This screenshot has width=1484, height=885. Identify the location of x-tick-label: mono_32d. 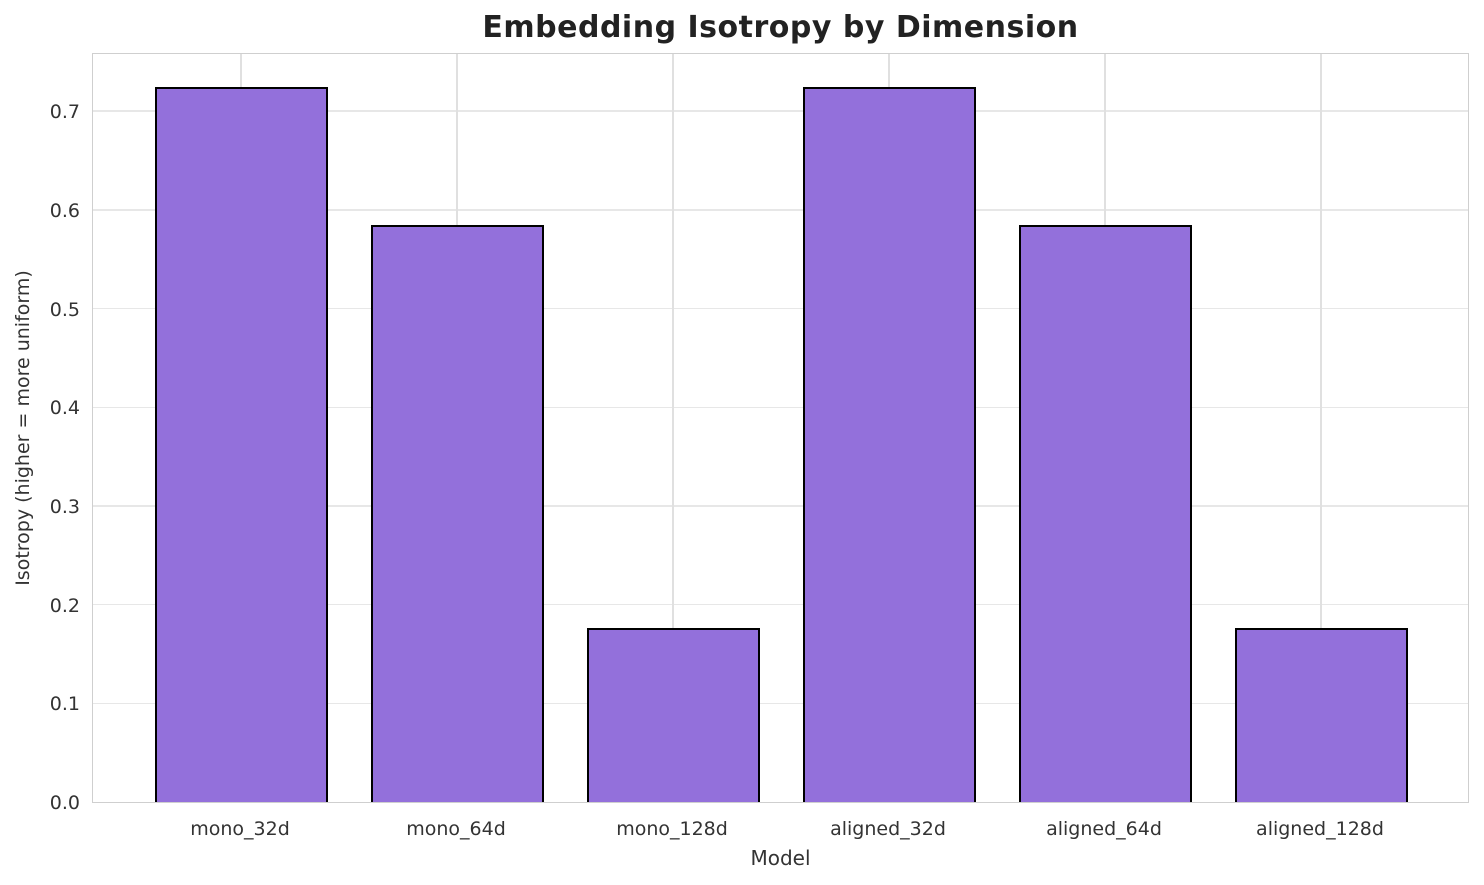
(240, 829).